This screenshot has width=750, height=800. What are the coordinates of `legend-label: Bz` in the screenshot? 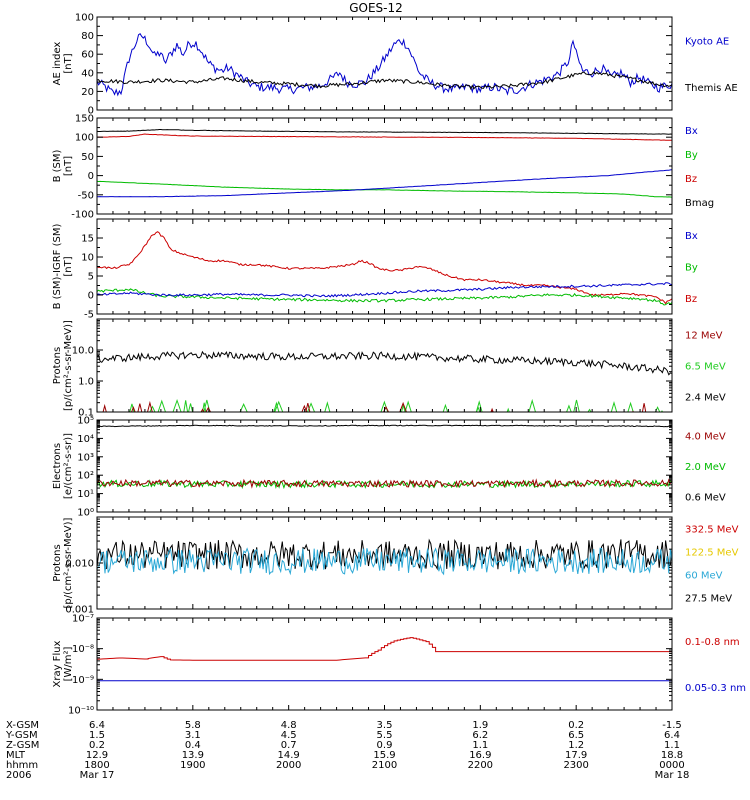 It's located at (691, 299).